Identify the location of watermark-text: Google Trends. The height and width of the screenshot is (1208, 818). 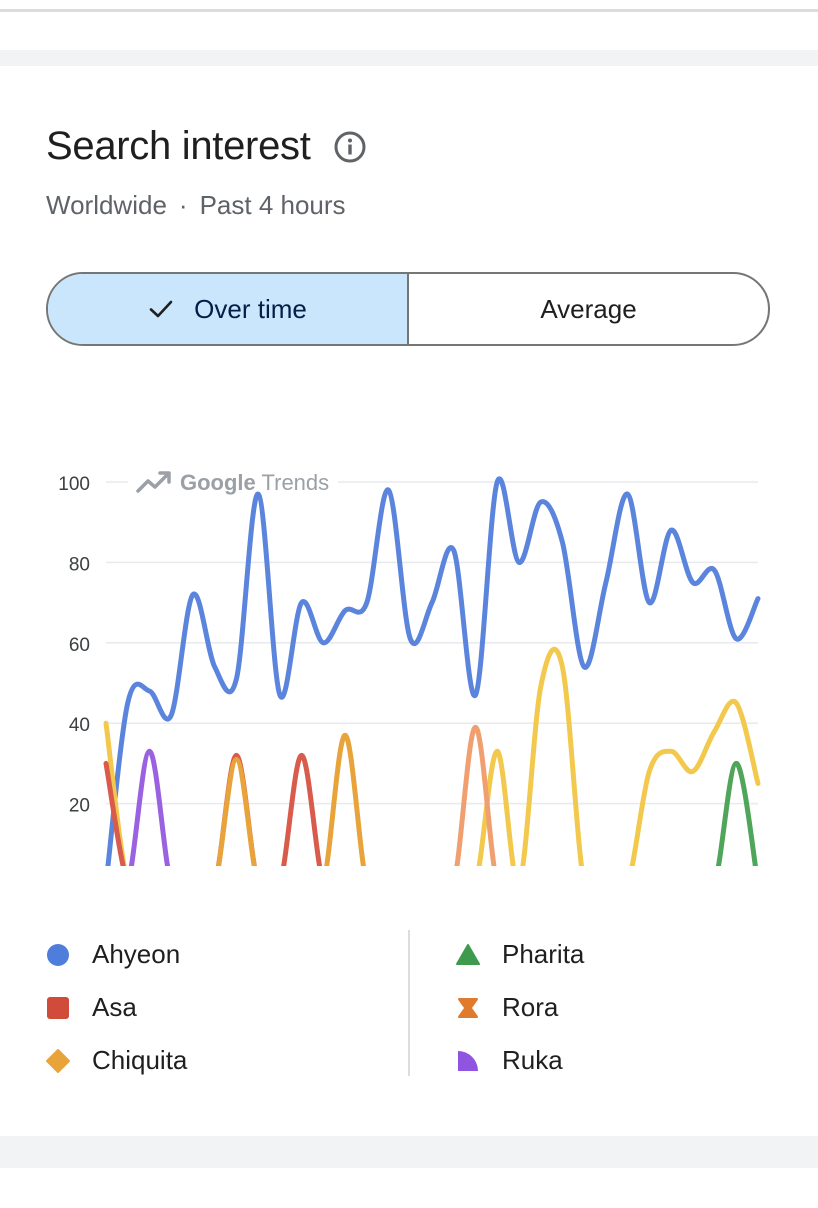
(254, 482).